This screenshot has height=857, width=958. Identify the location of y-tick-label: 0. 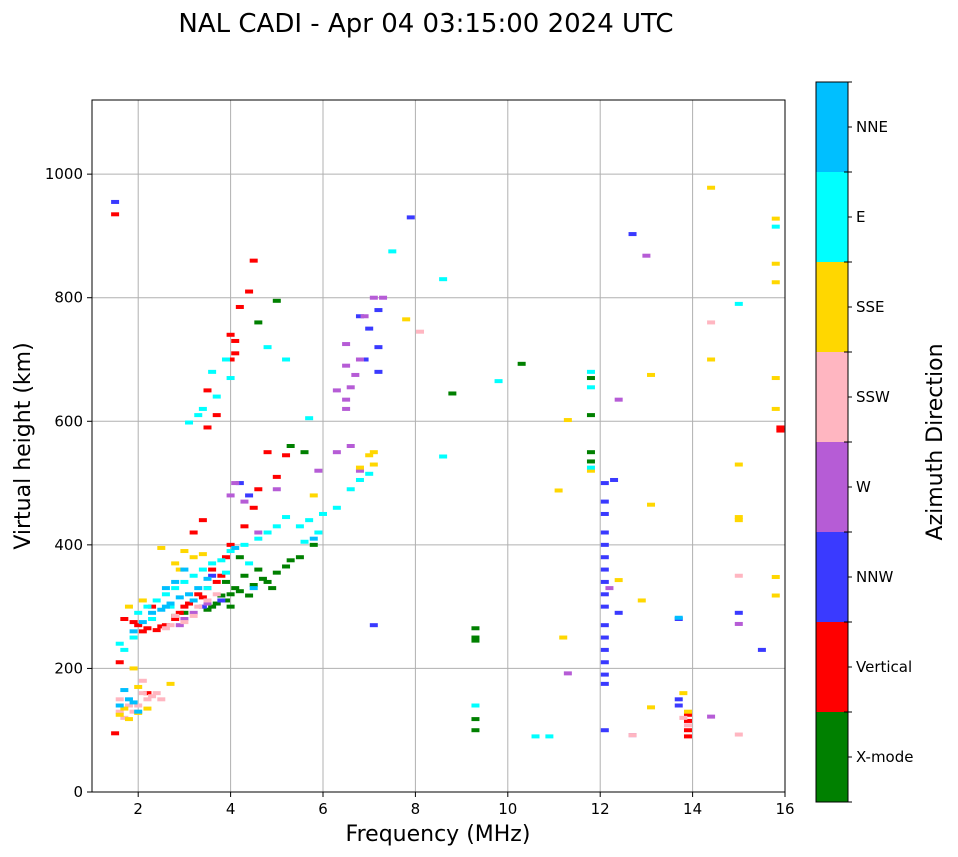
(78, 792).